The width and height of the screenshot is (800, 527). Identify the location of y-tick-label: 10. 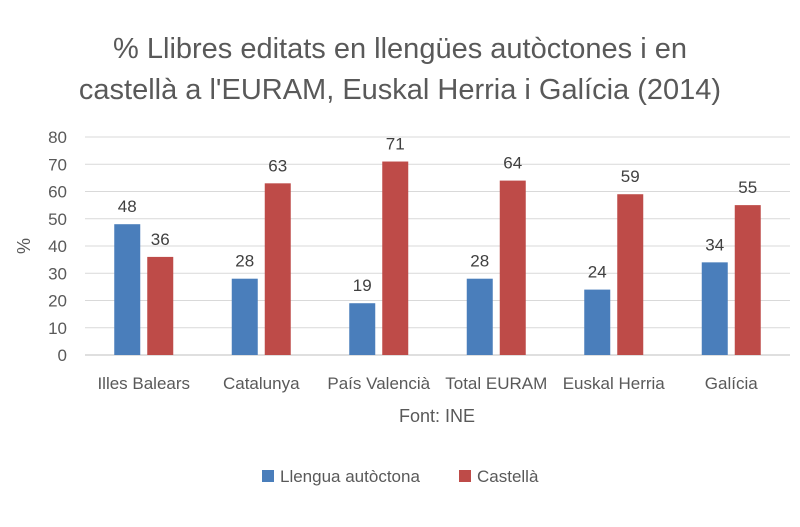
(57, 328).